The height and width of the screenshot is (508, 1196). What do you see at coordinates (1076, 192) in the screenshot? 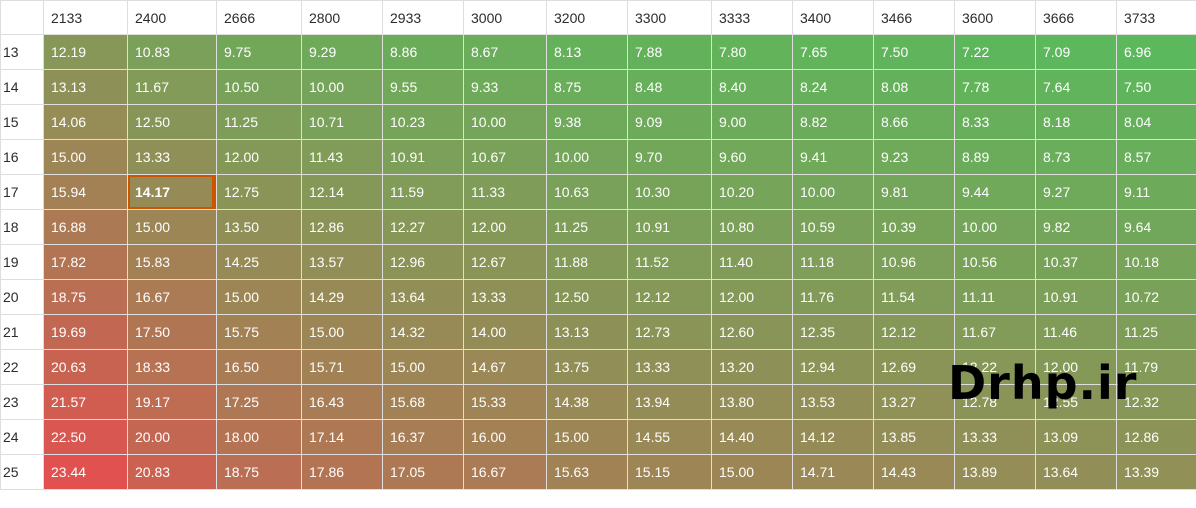
I see `value-cell: 9.27` at bounding box center [1076, 192].